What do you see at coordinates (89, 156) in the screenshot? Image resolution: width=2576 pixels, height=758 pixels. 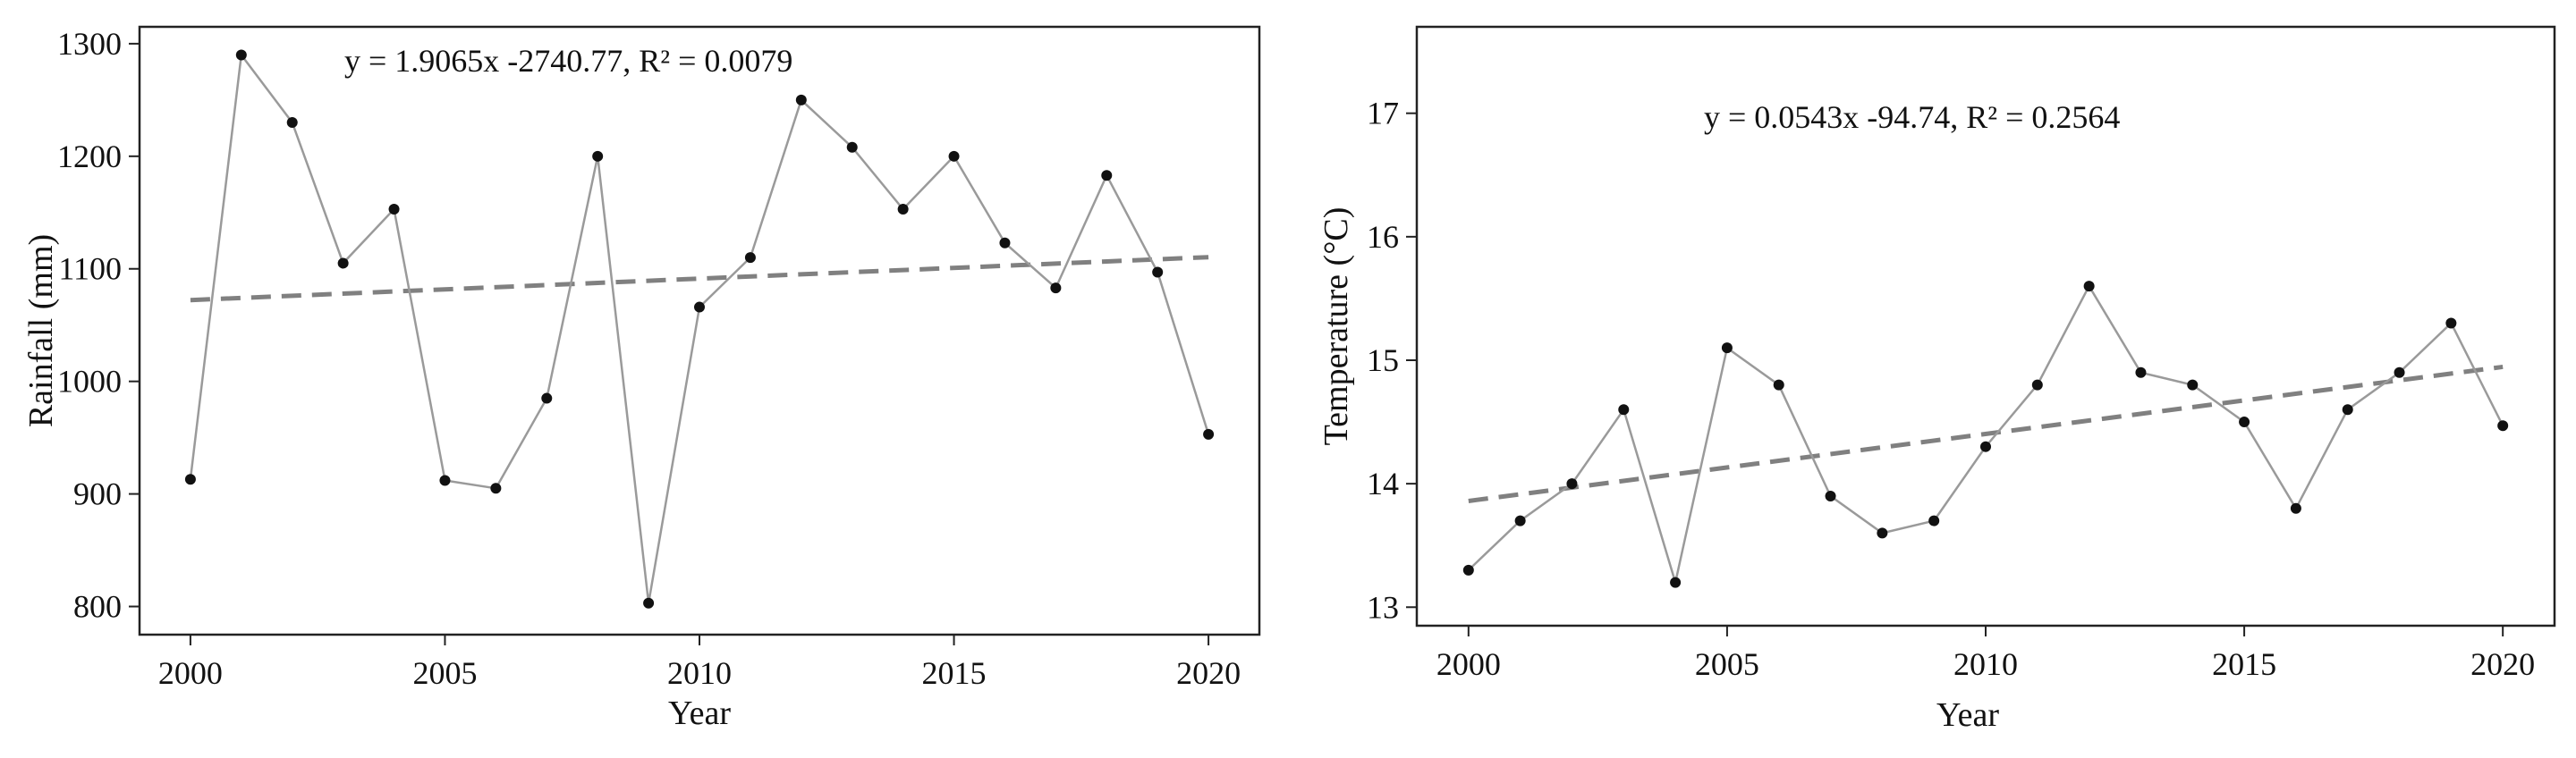 I see `rainfall-y-tick-label: 1200` at bounding box center [89, 156].